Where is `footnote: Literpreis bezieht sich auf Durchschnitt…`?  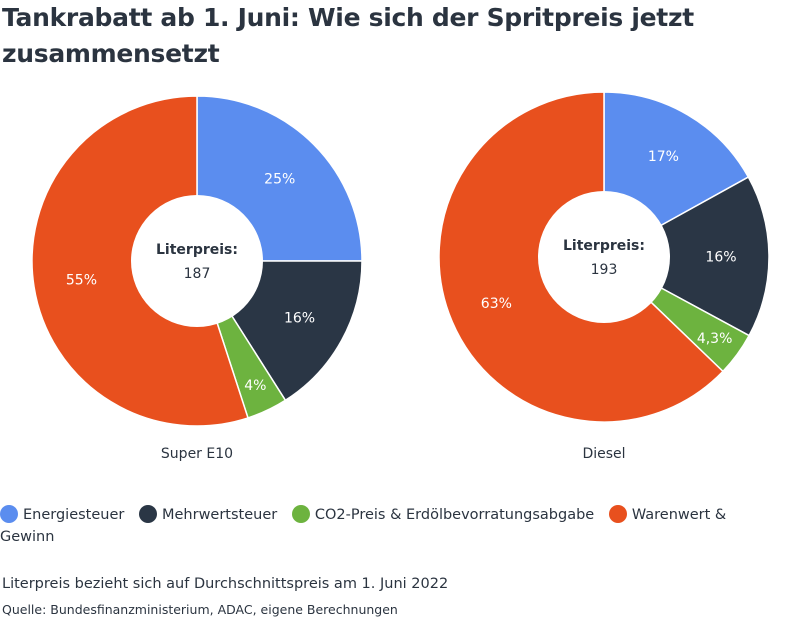
footnote: Literpreis bezieht sich auf Durchschnitt… is located at coordinates (225, 584).